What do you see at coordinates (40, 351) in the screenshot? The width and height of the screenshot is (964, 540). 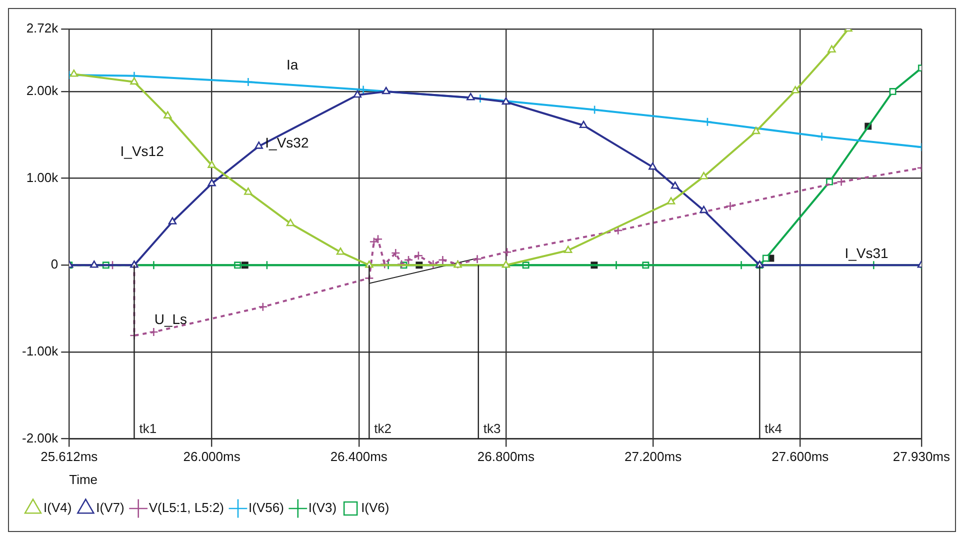 I see `y-tick-label: -1.00k` at bounding box center [40, 351].